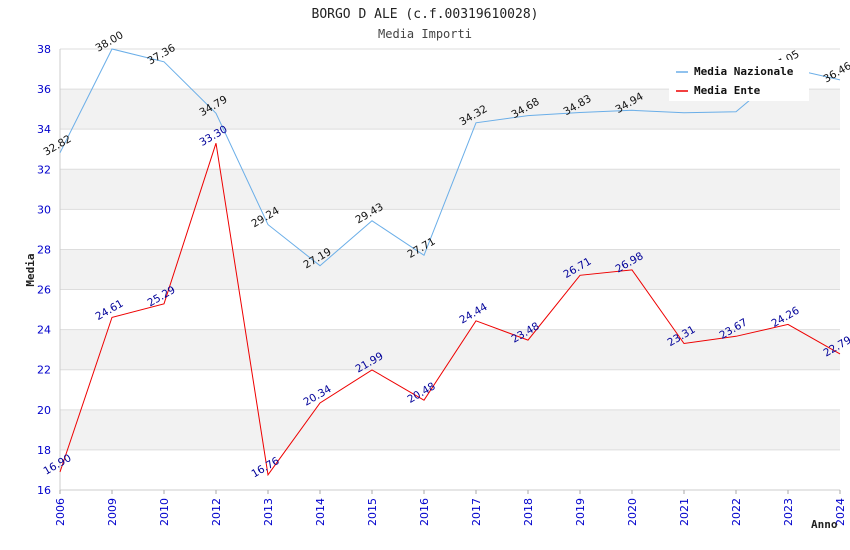 The image size is (850, 550). Describe the element at coordinates (424, 512) in the screenshot. I see `x-tick-label: 2016` at that location.